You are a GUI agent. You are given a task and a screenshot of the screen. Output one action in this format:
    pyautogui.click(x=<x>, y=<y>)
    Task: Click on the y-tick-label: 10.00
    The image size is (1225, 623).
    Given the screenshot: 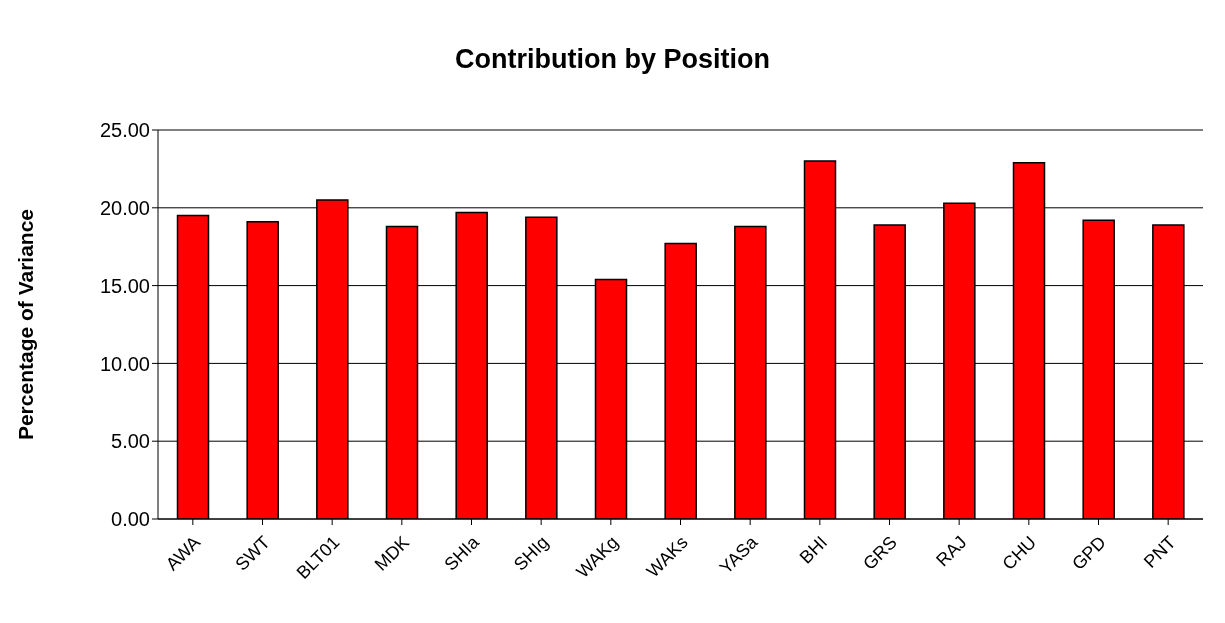 What is the action you would take?
    pyautogui.click(x=124, y=363)
    